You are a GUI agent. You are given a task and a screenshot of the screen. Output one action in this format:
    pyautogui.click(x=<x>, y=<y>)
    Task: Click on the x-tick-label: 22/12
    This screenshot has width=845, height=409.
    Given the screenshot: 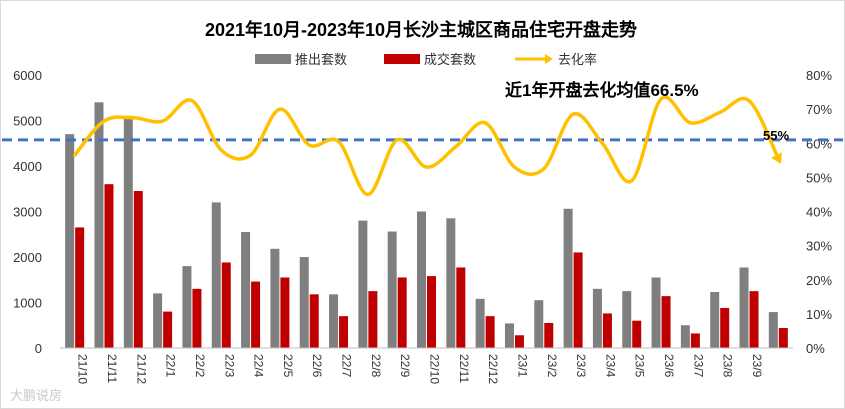 What is the action you would take?
    pyautogui.click(x=493, y=369)
    